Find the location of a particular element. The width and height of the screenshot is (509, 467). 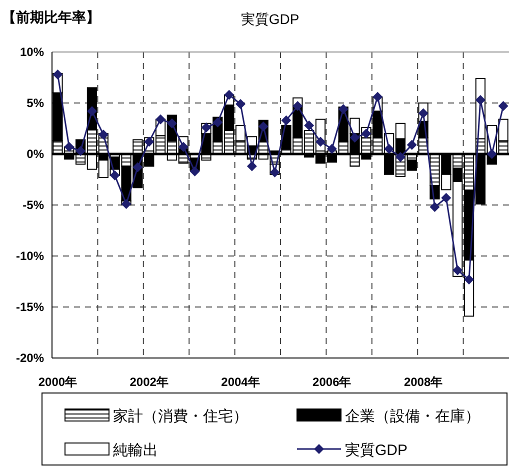

x-tick-label: 2008年 is located at coordinates (423, 382).